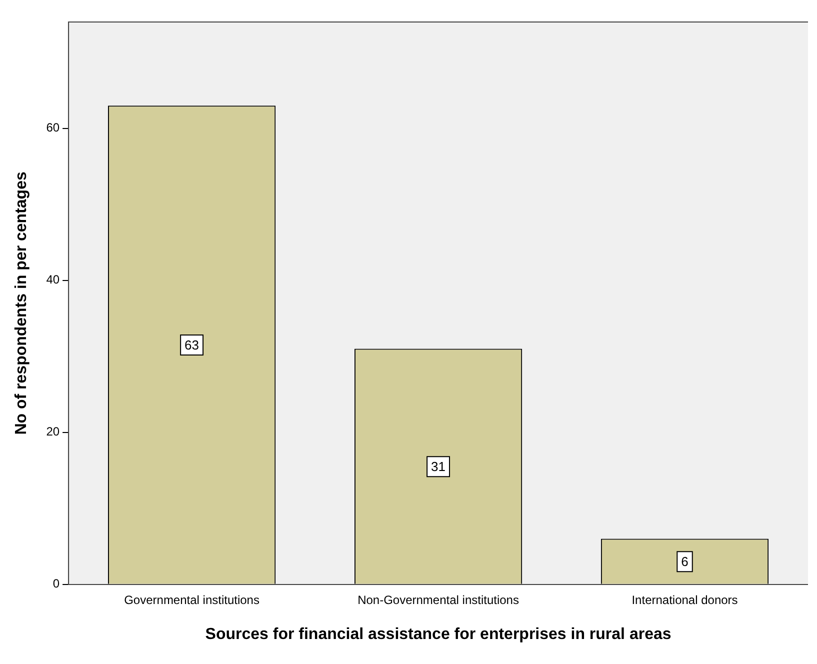  I want to click on x-tick-label: International donors, so click(685, 599).